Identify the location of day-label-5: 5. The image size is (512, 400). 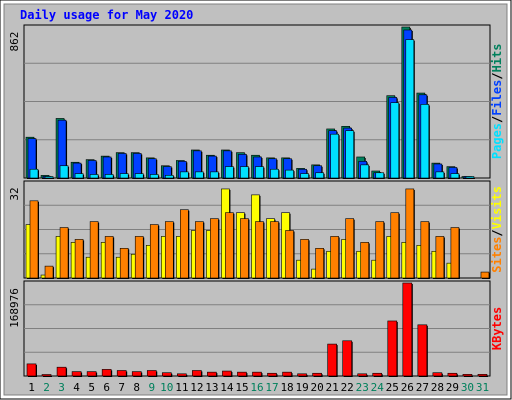
(91, 387).